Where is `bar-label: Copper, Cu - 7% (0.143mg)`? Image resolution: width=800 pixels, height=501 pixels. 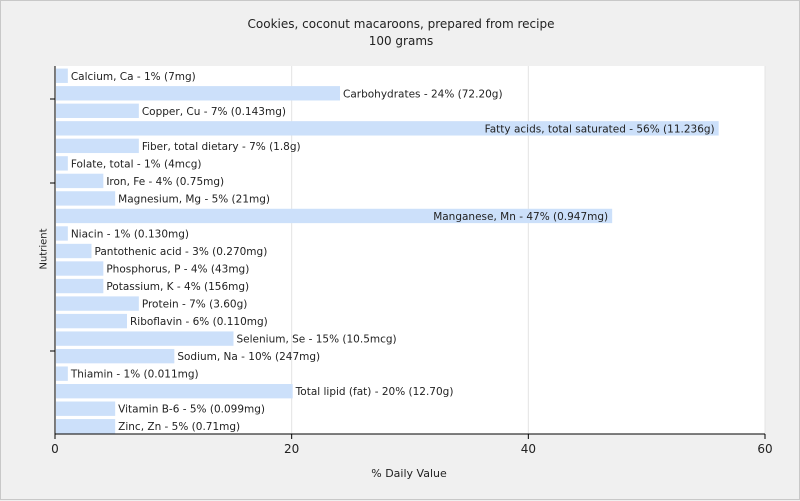
bar-label: Copper, Cu - 7% (0.143mg) is located at coordinates (214, 112).